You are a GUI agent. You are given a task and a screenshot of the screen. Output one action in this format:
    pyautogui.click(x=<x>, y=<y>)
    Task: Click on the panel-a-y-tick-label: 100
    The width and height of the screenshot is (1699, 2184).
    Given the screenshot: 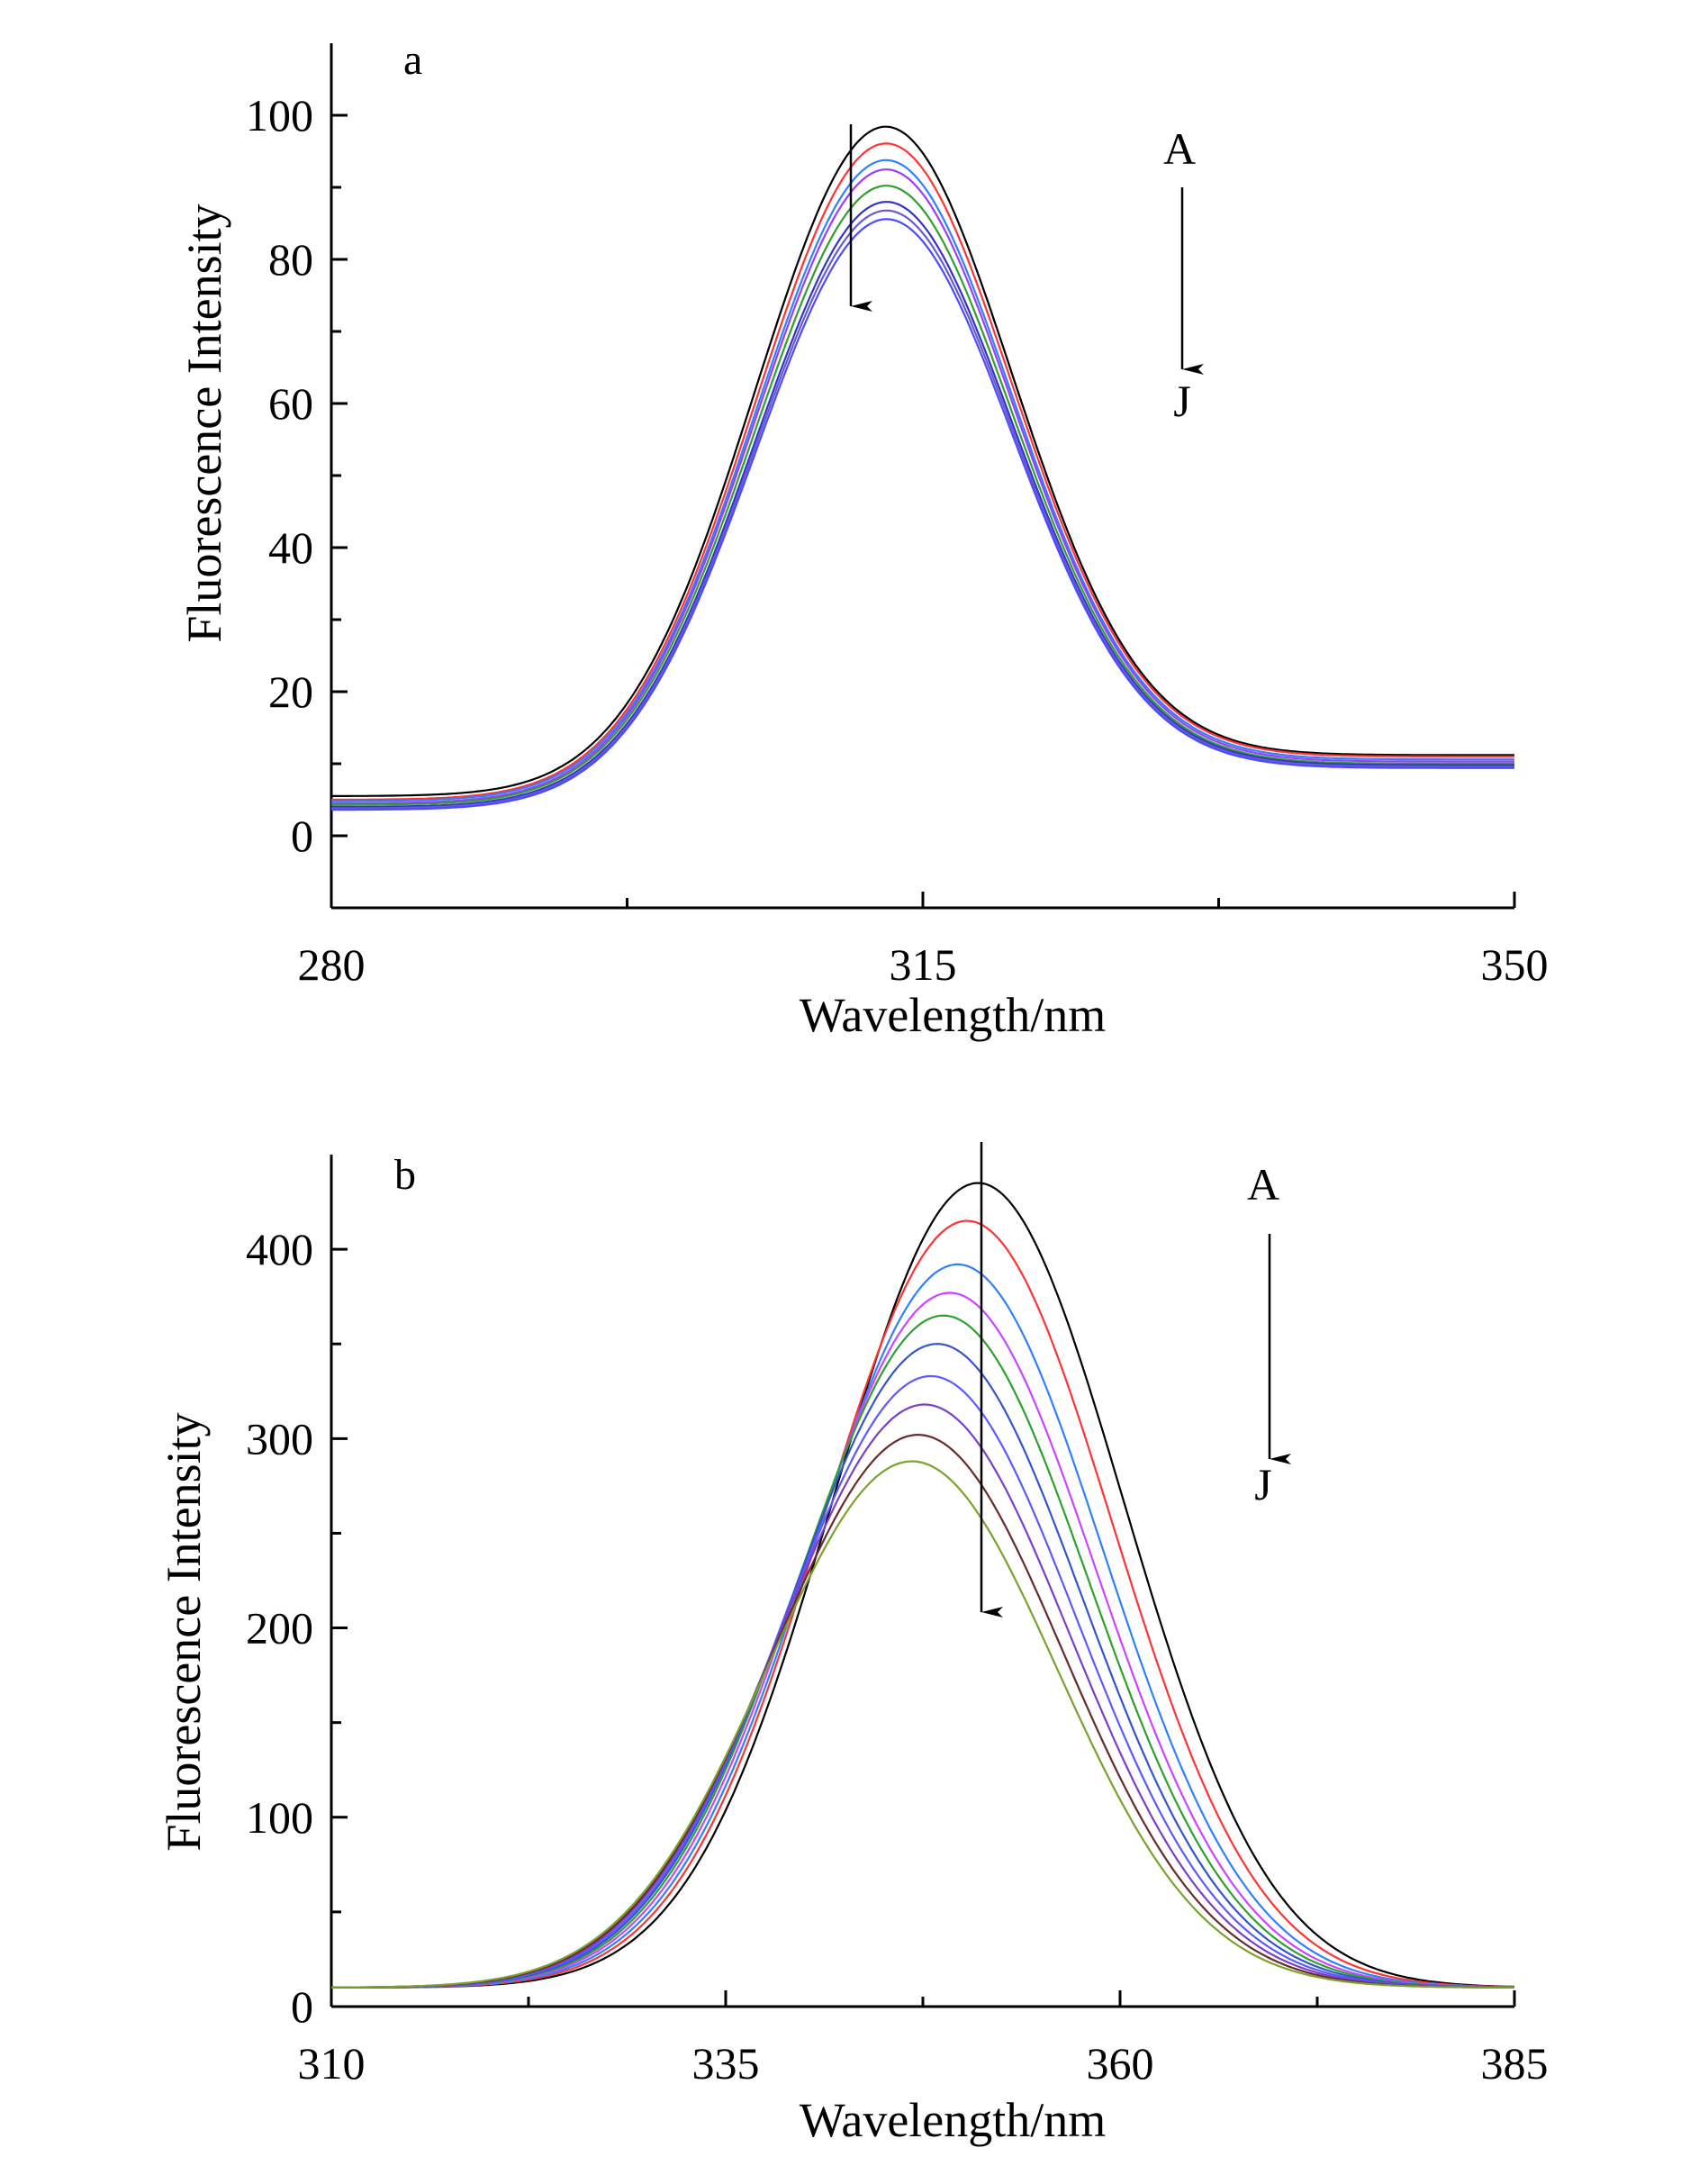 What is the action you would take?
    pyautogui.click(x=279, y=115)
    